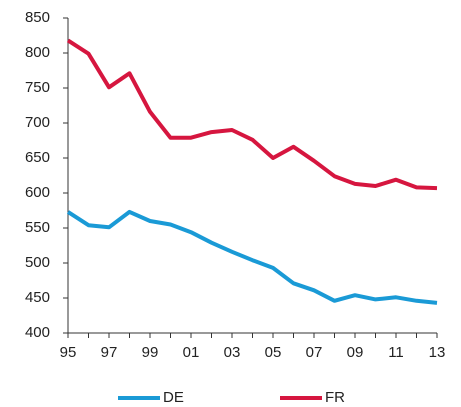 The image size is (461, 407). I want to click on y-tick-label: 500, so click(37, 262).